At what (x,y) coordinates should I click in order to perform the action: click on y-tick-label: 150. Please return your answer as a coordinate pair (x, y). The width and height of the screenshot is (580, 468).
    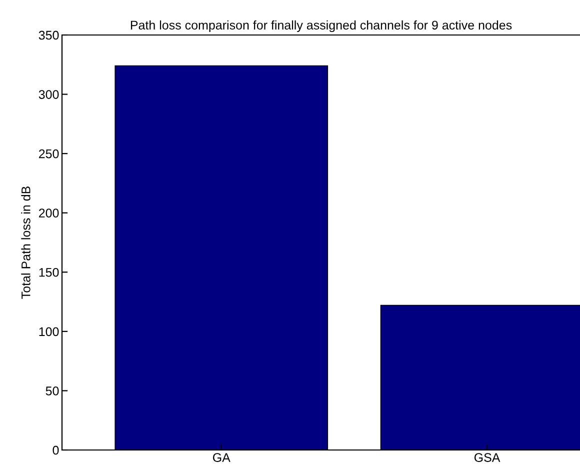
    Looking at the image, I should click on (49, 272).